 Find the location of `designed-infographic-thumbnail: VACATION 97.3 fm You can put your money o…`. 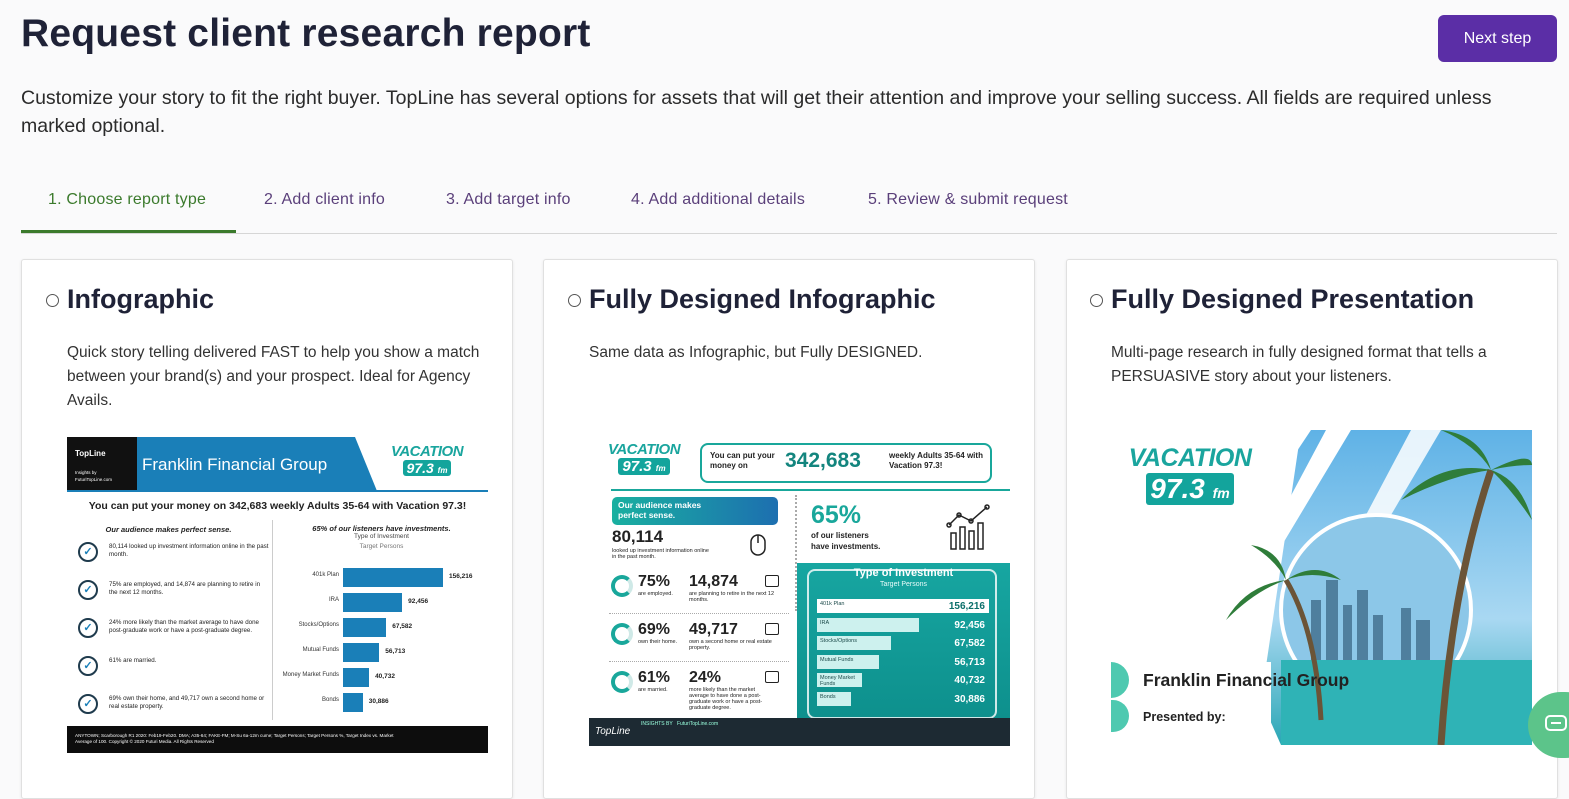

designed-infographic-thumbnail: VACATION 97.3 fm You can put your money o… is located at coordinates (799, 590).